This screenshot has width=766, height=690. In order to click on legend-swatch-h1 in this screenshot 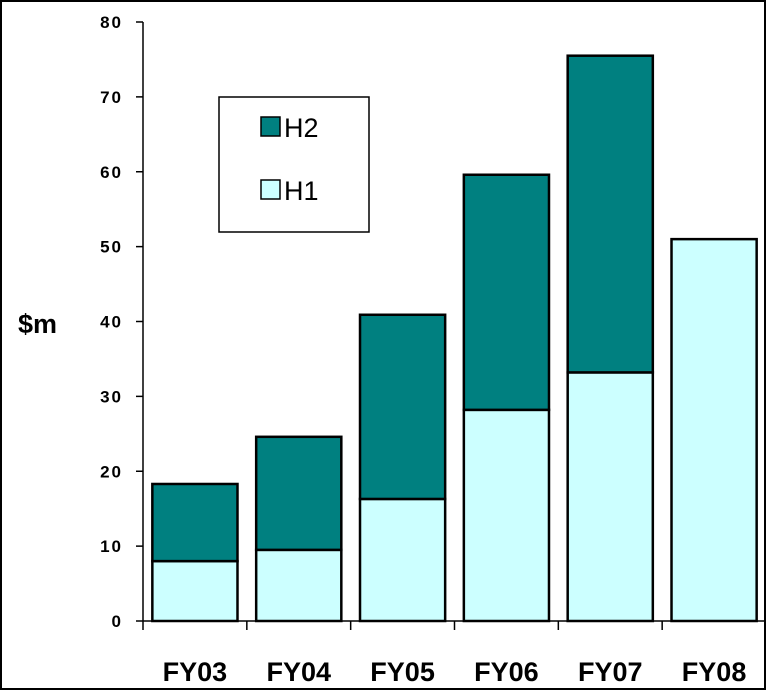, I will do `click(270, 189)`.